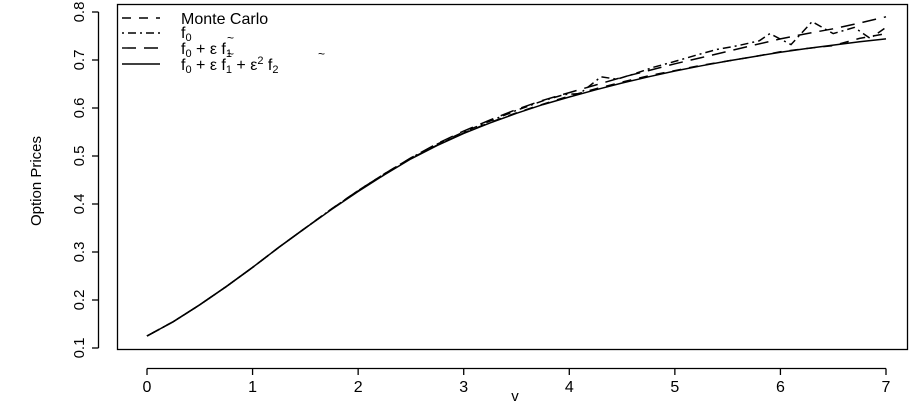 Image resolution: width=910 pixels, height=403 pixels. What do you see at coordinates (206, 50) in the screenshot?
I see `legend-label-f0-eps-f1: f0 + ε f1` at bounding box center [206, 50].